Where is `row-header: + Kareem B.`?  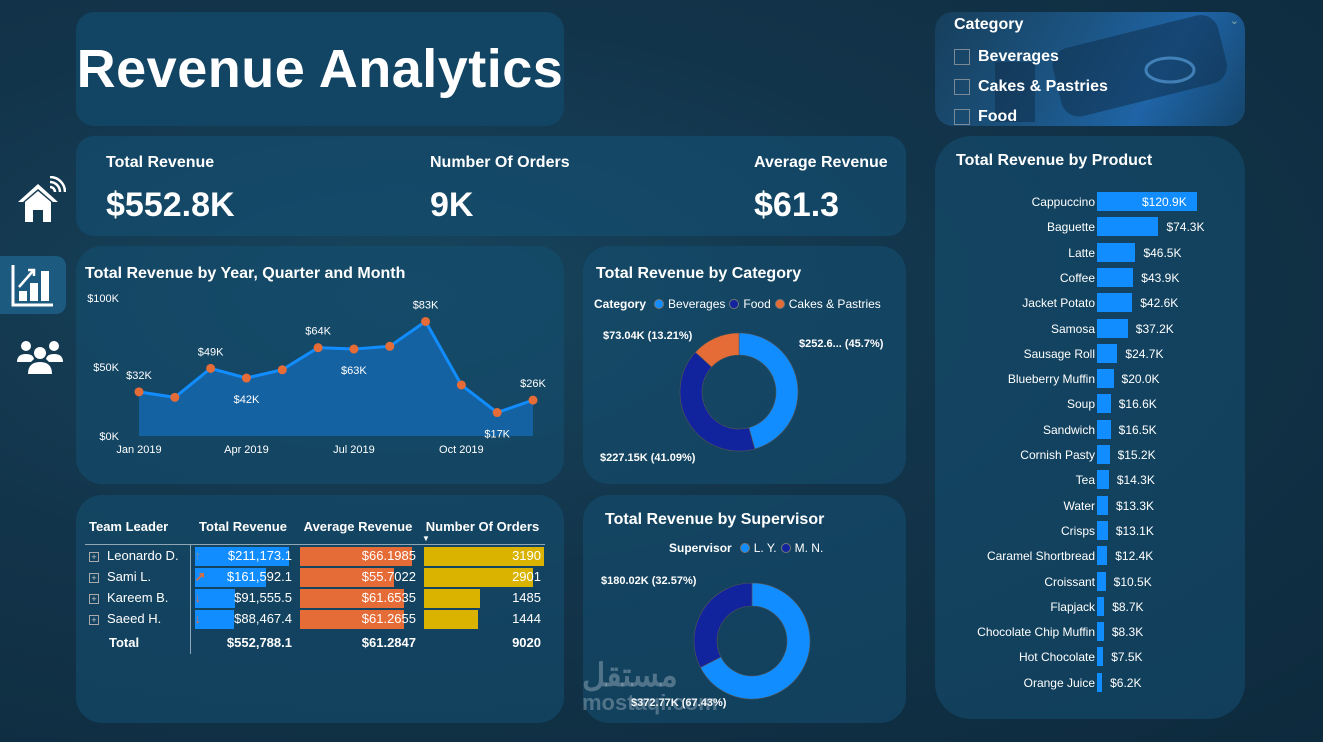 row-header: + Kareem B. is located at coordinates (138, 597).